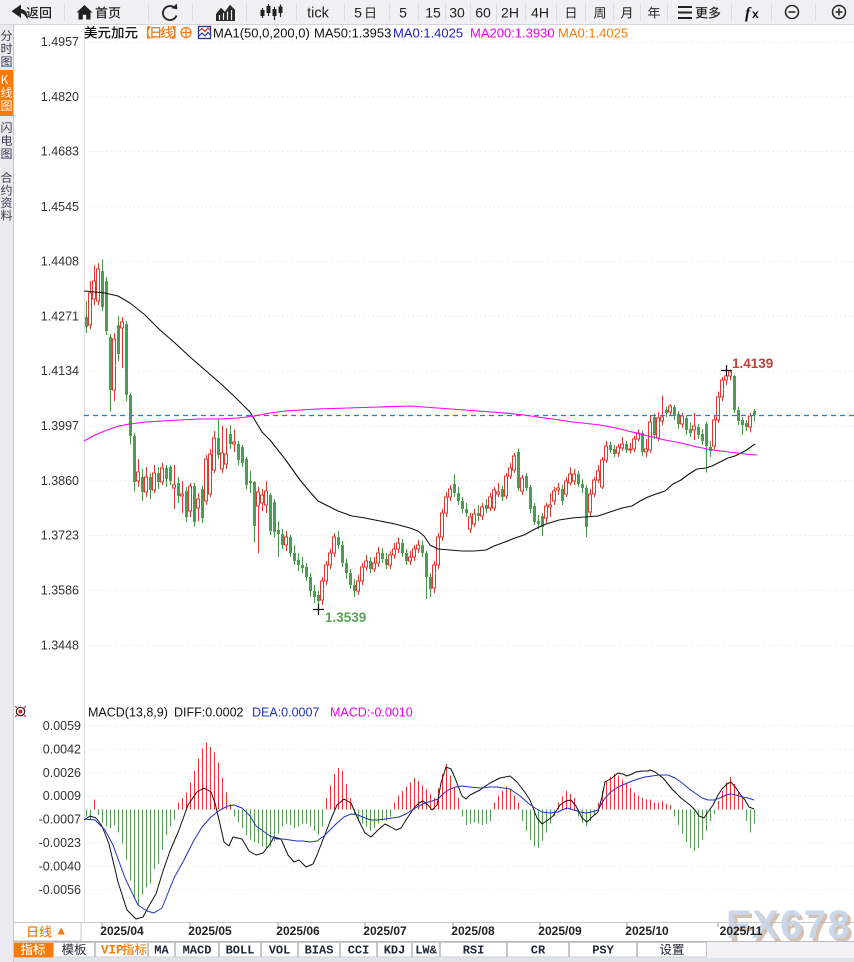  I want to click on svg-text: 1.3723, so click(60, 536).